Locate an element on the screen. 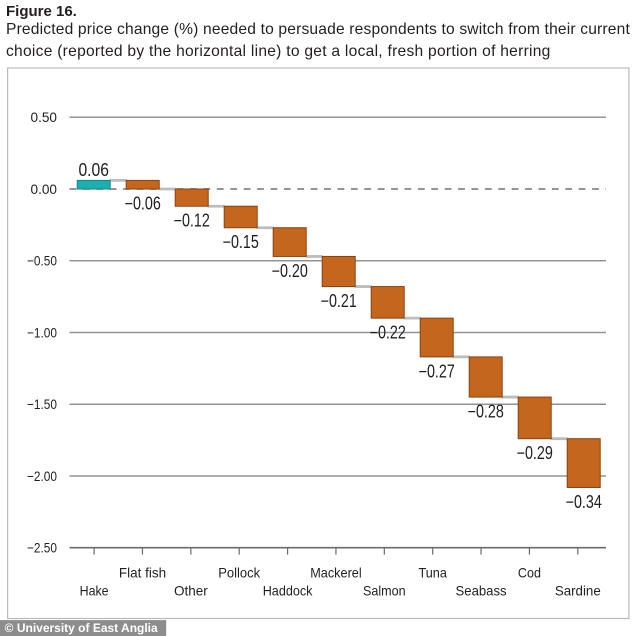 This screenshot has height=636, width=634. svg-text: Sardine is located at coordinates (578, 591).